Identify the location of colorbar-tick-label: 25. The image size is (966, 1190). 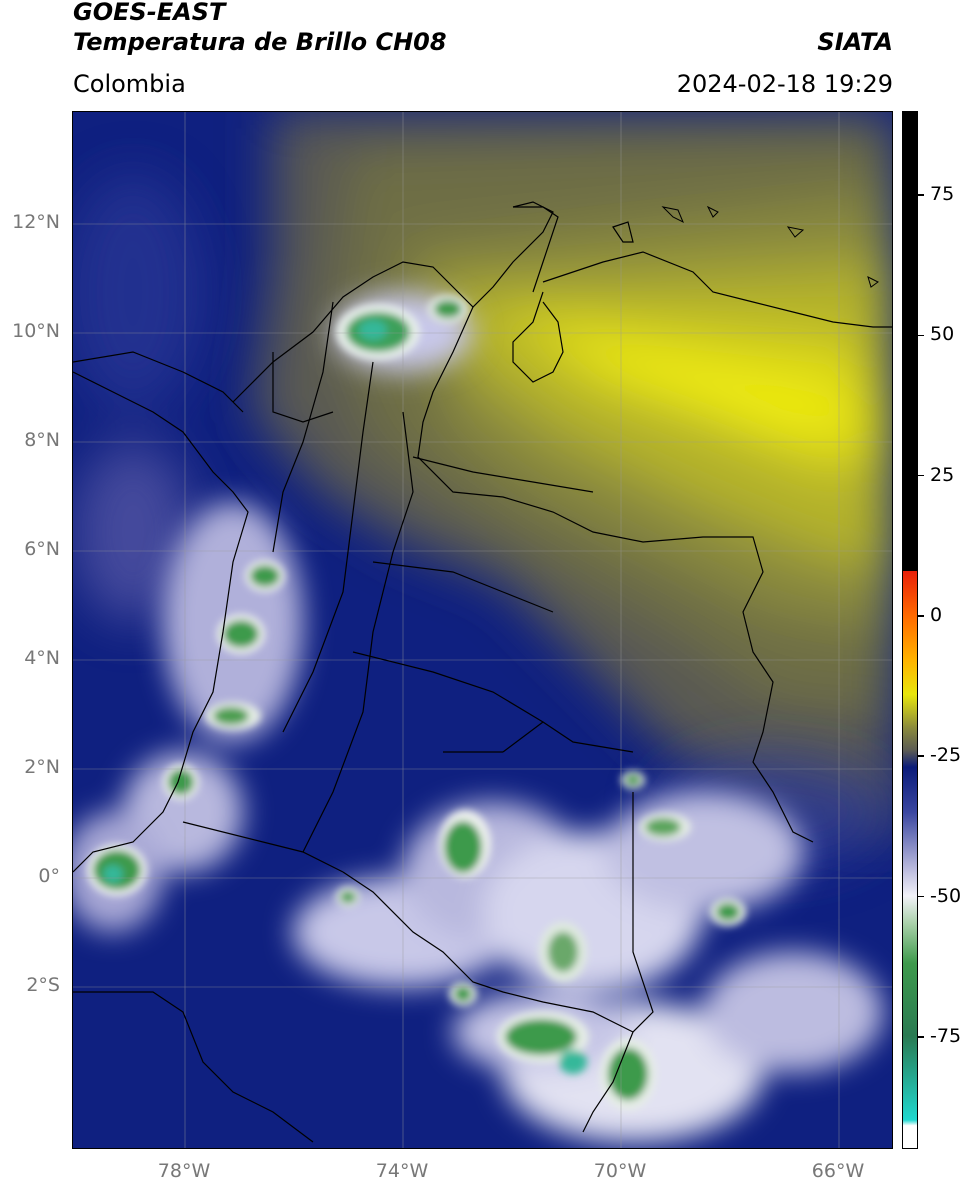
(942, 474).